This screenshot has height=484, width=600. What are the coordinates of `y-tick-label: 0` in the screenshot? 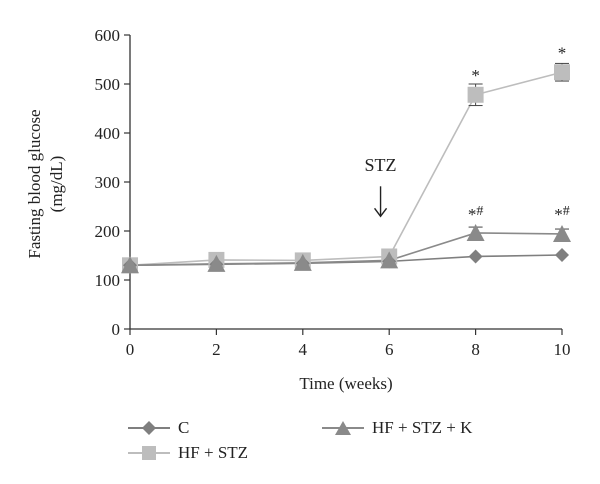 It's located at (116, 329).